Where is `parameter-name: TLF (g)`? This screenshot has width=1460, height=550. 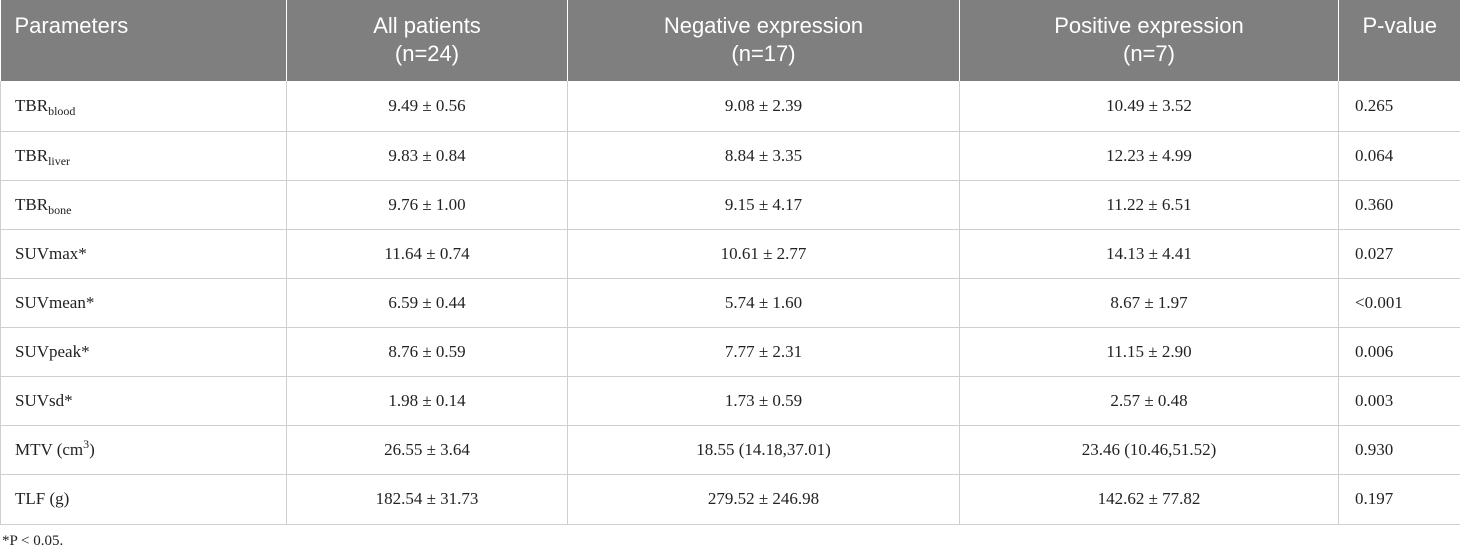
parameter-name: TLF (g) is located at coordinates (42, 498).